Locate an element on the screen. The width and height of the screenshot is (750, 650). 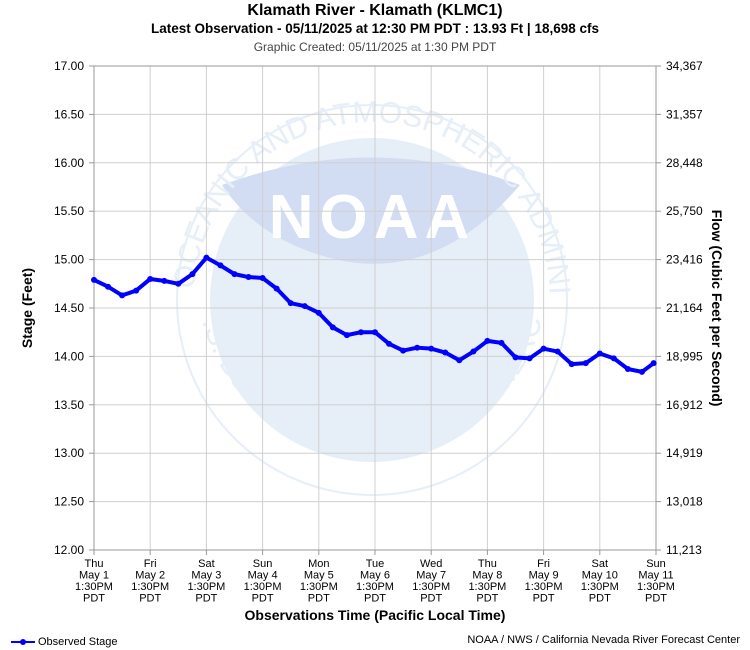
x-tick-label: May 5 is located at coordinates (319, 576).